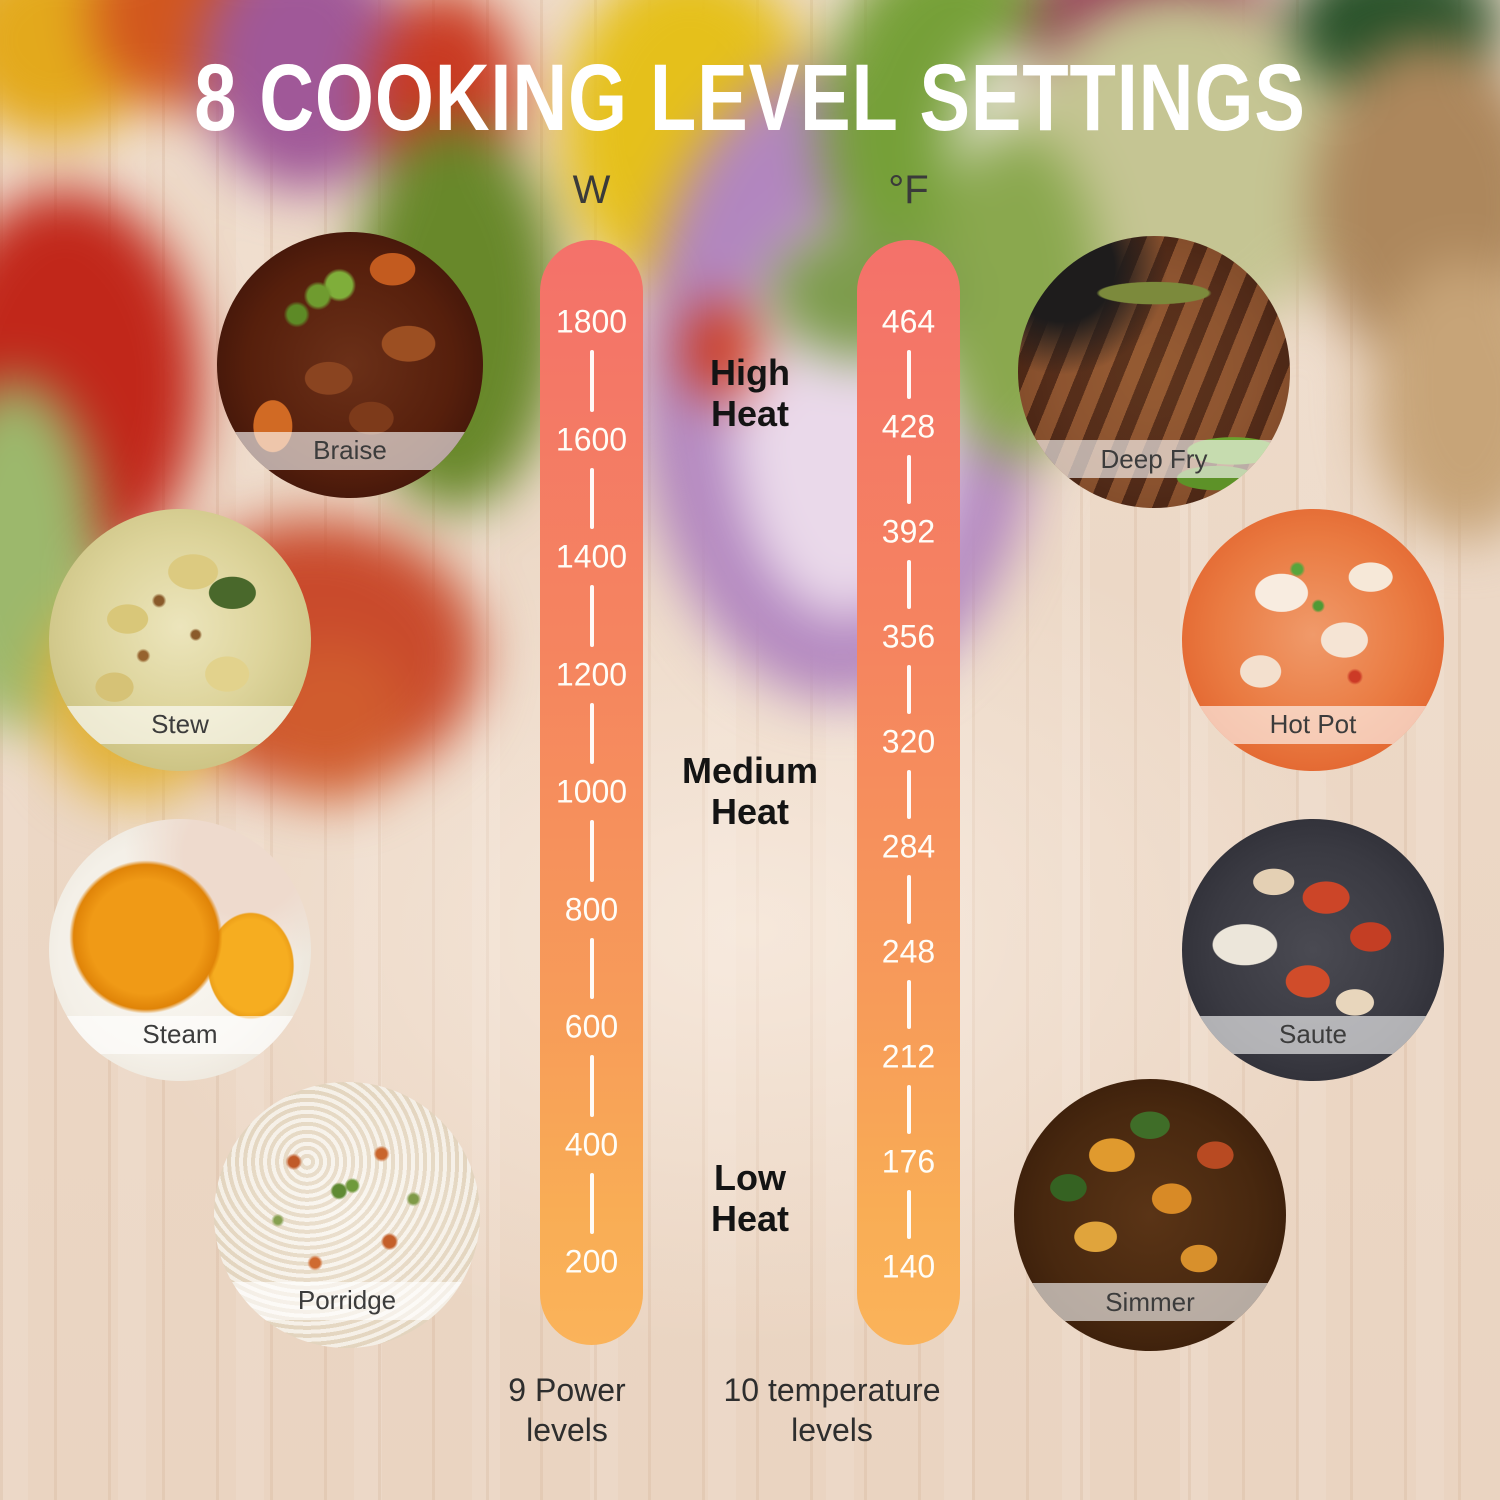 The height and width of the screenshot is (1500, 1500). I want to click on scale-value: 140, so click(908, 1266).